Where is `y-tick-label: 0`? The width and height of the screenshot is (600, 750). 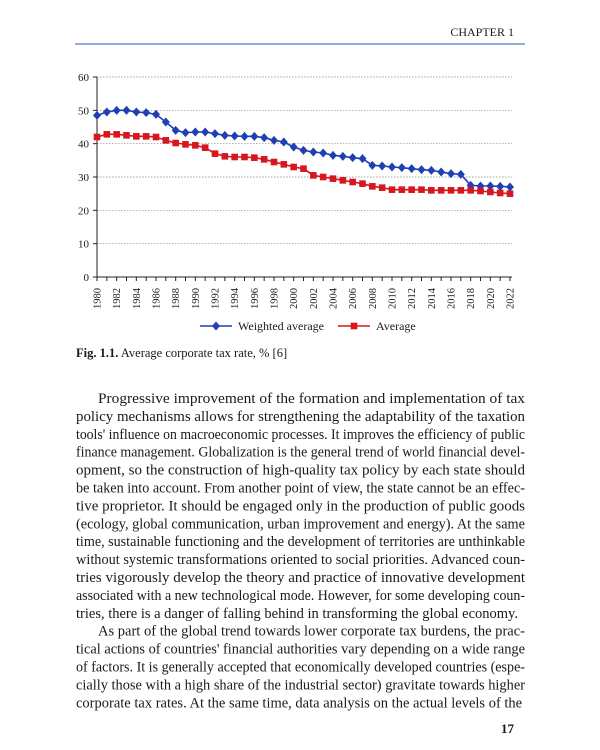 y-tick-label: 0 is located at coordinates (87, 278).